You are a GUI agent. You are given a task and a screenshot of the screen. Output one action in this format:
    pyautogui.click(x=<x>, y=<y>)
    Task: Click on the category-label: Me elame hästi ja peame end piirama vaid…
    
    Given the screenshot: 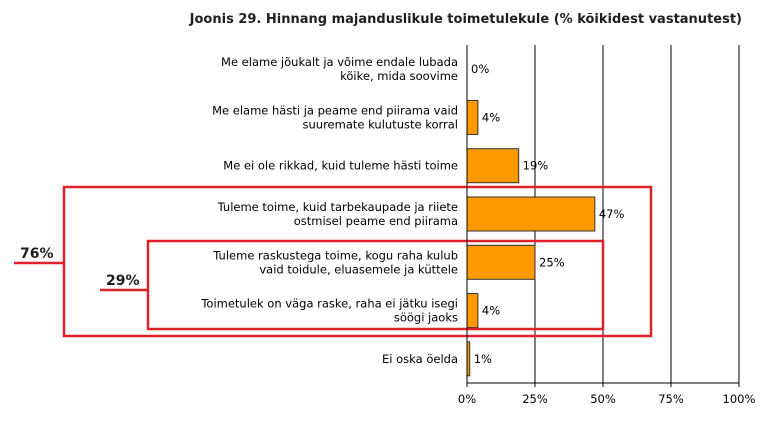 What is the action you would take?
    pyautogui.click(x=335, y=117)
    